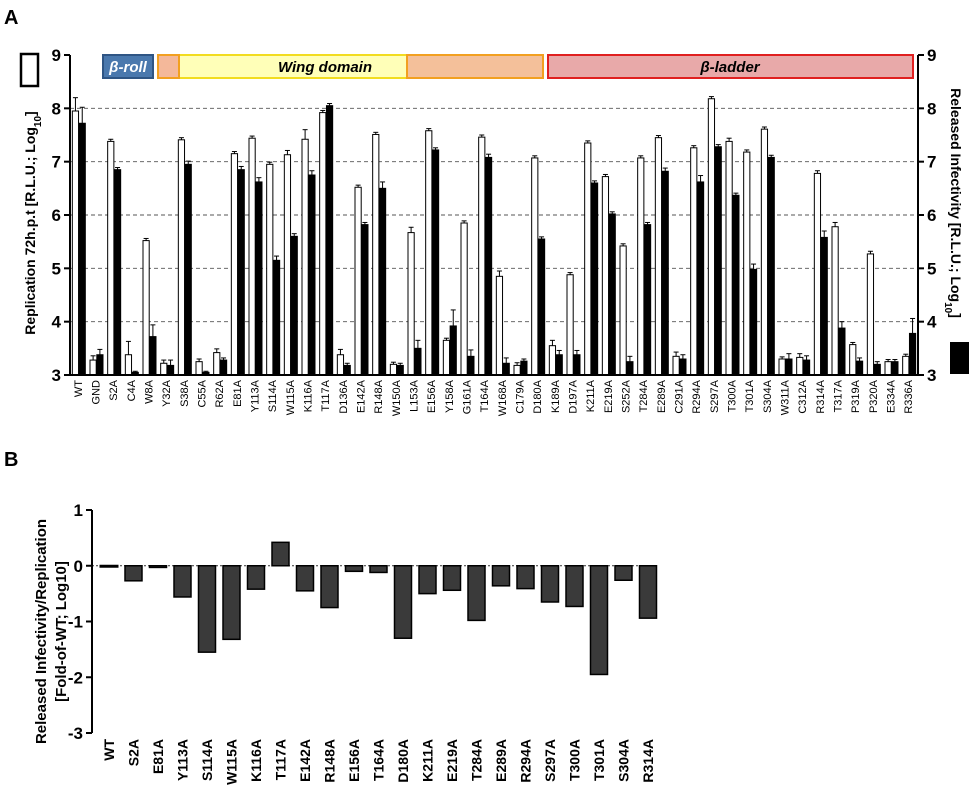  What do you see at coordinates (56, 162) in the screenshot?
I see `y-tick-label: 7` at bounding box center [56, 162].